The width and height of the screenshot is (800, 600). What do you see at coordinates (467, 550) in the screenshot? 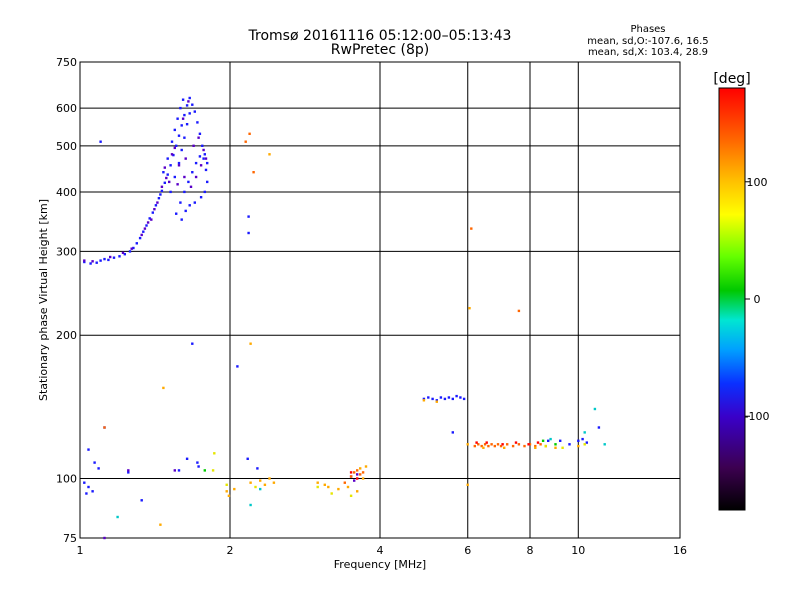
I see `x-tick-label: 6` at bounding box center [467, 550].